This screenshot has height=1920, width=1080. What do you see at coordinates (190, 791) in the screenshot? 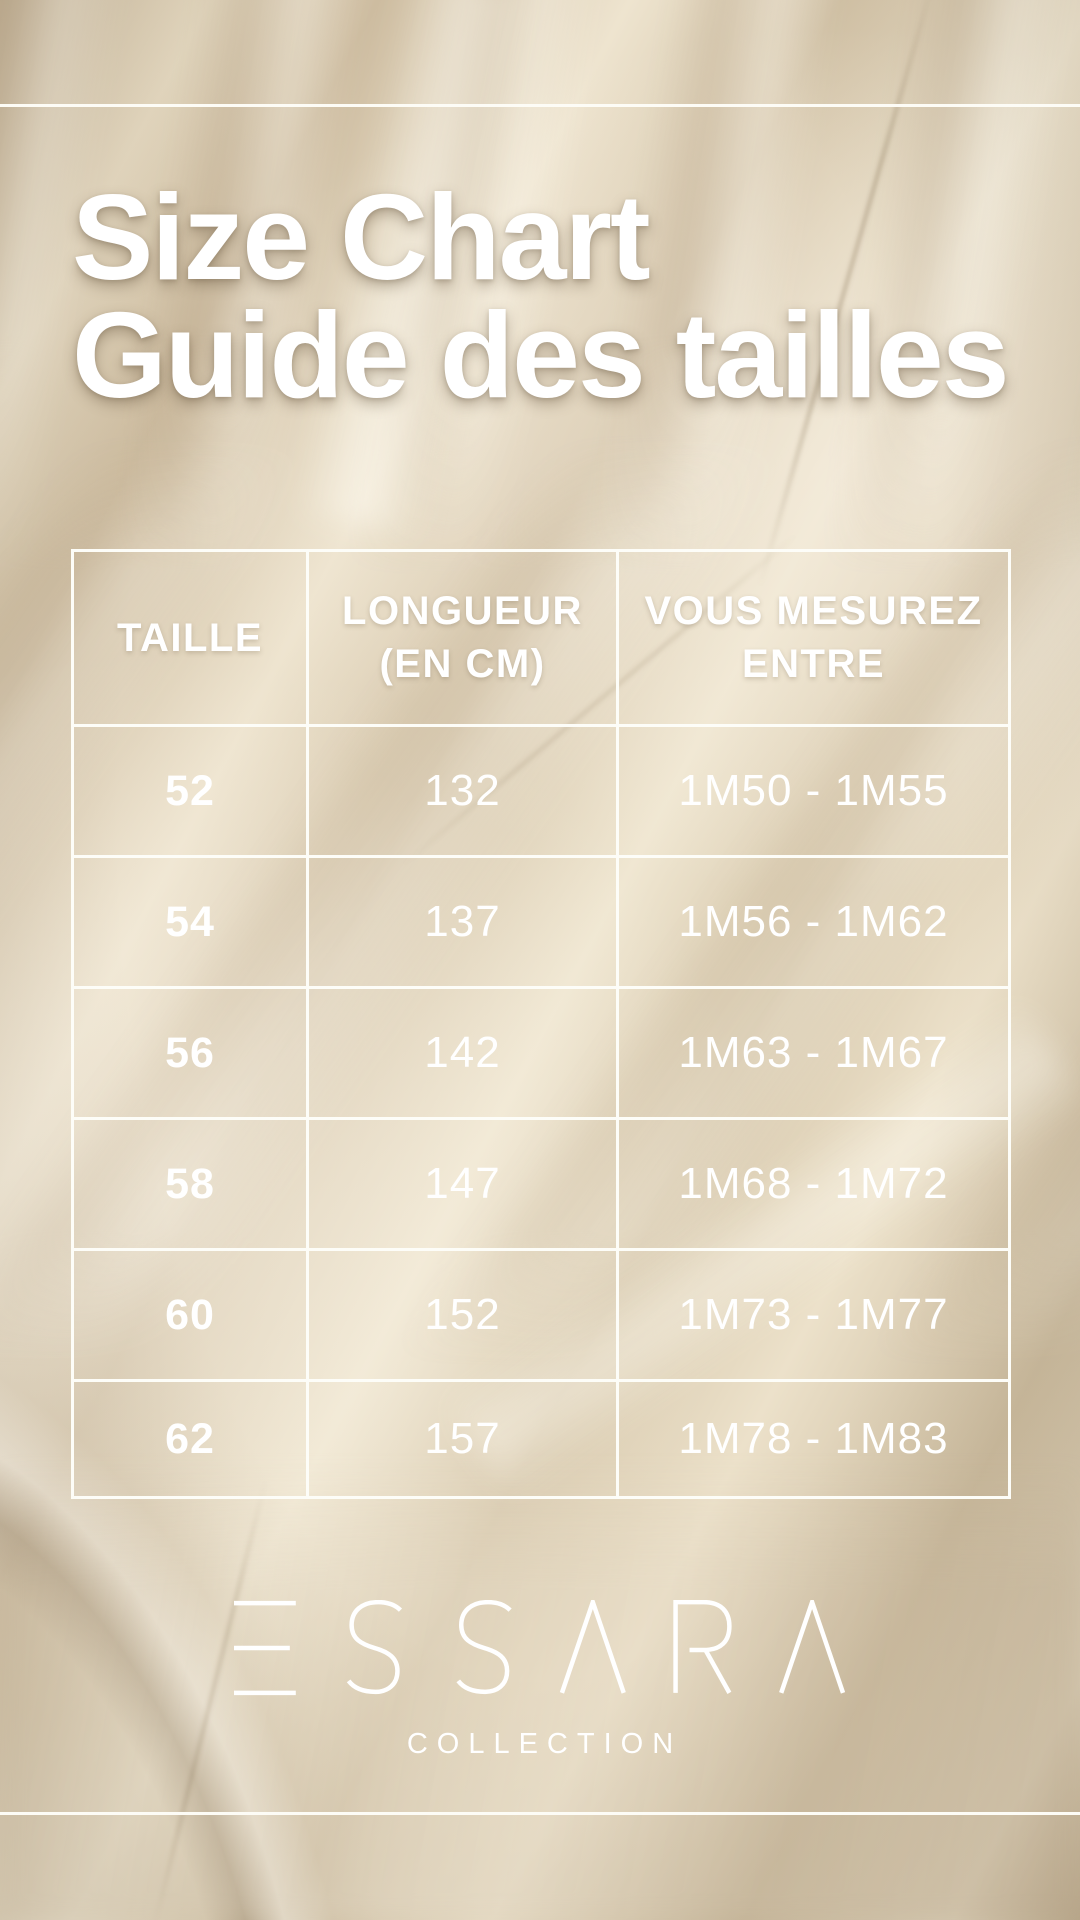
I see `size-value: 52` at bounding box center [190, 791].